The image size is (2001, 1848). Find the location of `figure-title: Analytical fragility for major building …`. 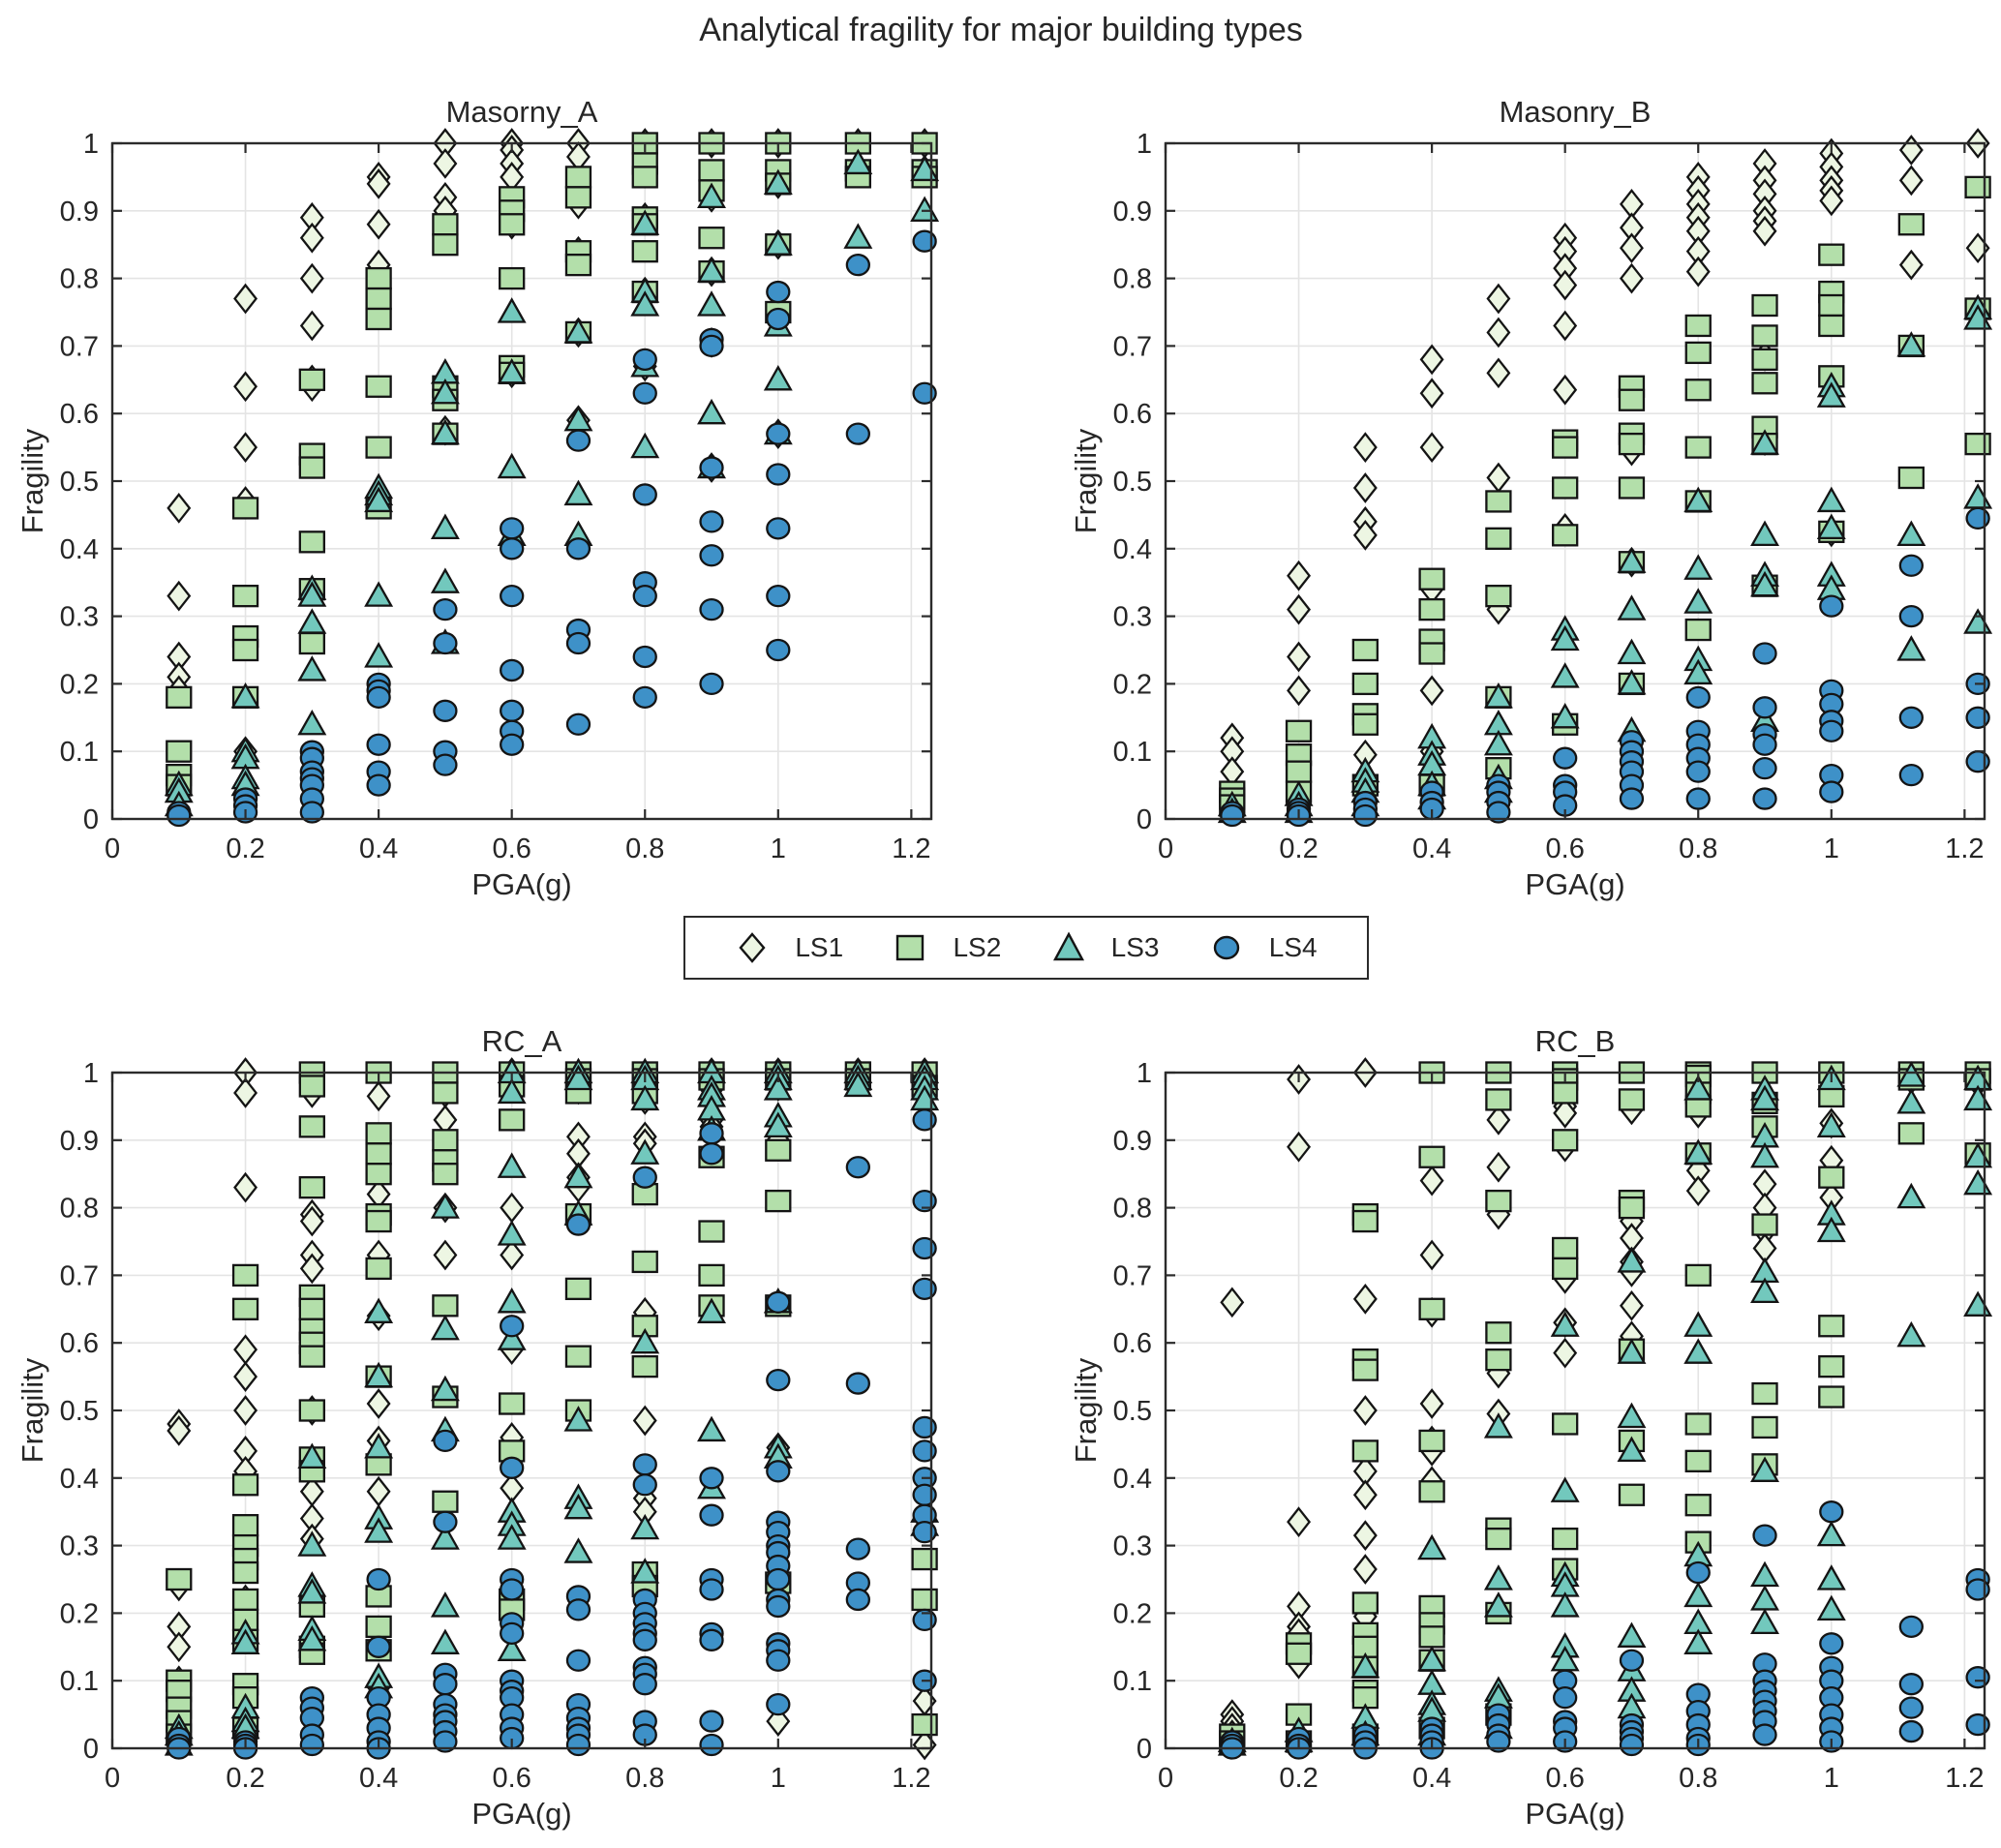

figure-title: Analytical fragility for major building … is located at coordinates (1001, 30).